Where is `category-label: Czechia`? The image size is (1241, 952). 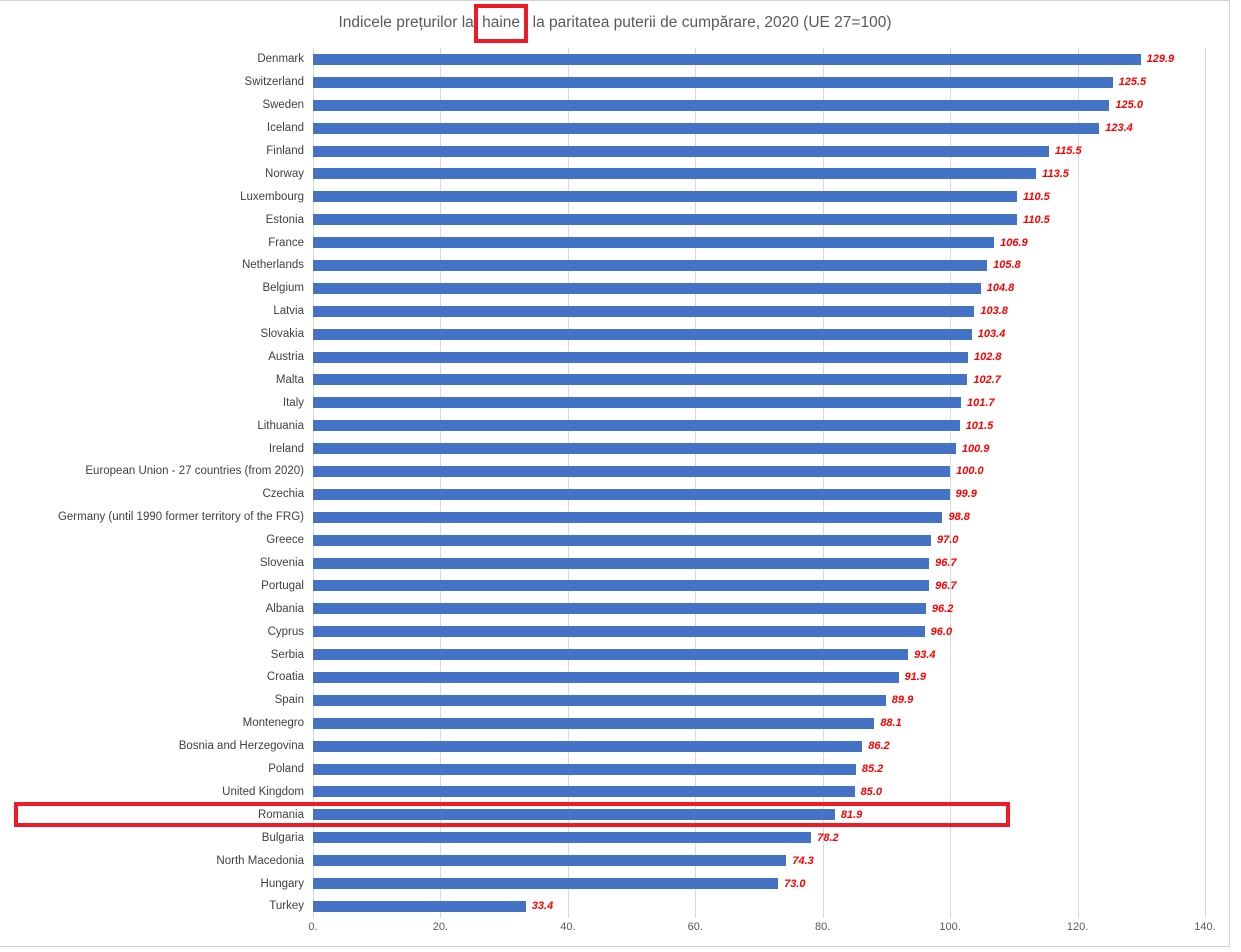 category-label: Czechia is located at coordinates (283, 494).